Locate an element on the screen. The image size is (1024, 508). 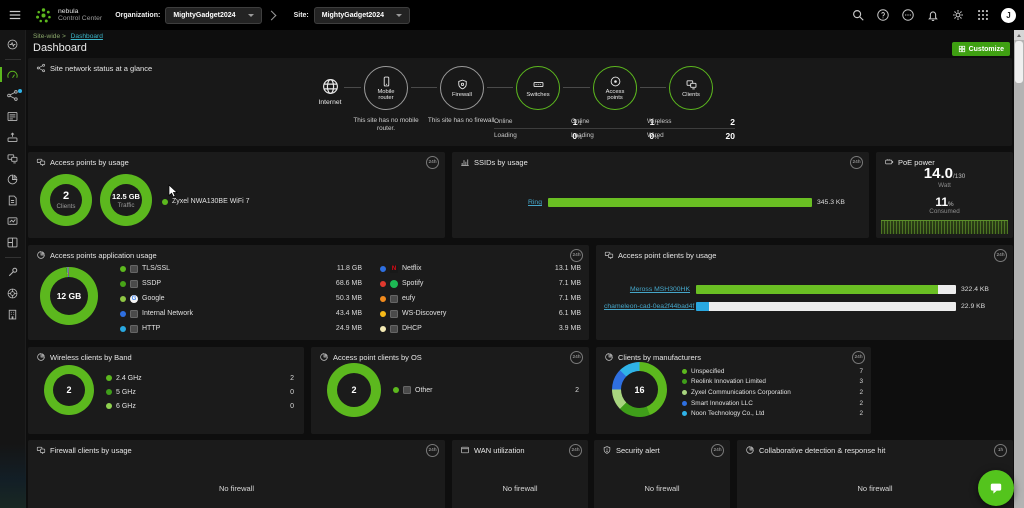
card-title: Access point clients by OS is located at coordinates (370, 357).